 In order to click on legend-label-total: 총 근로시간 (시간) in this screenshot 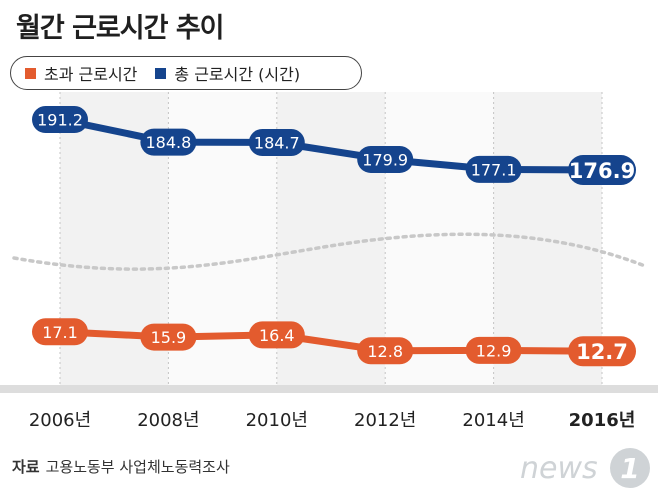, I will do `click(237, 74)`.